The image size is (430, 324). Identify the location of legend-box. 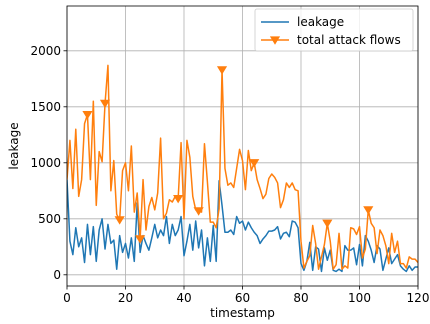
(334, 30).